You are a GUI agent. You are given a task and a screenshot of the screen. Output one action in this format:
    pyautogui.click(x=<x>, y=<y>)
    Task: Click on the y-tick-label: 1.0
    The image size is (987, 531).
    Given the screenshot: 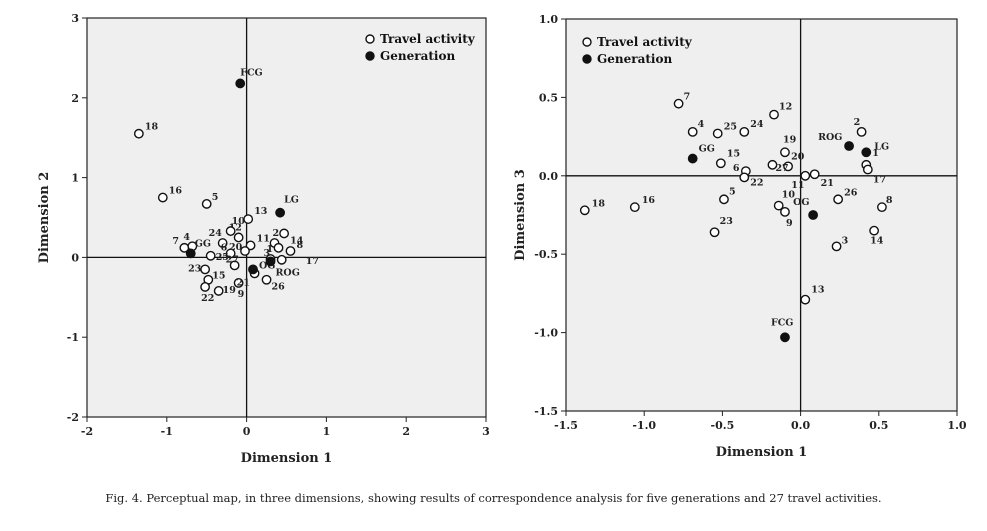 What is the action you would take?
    pyautogui.click(x=548, y=19)
    